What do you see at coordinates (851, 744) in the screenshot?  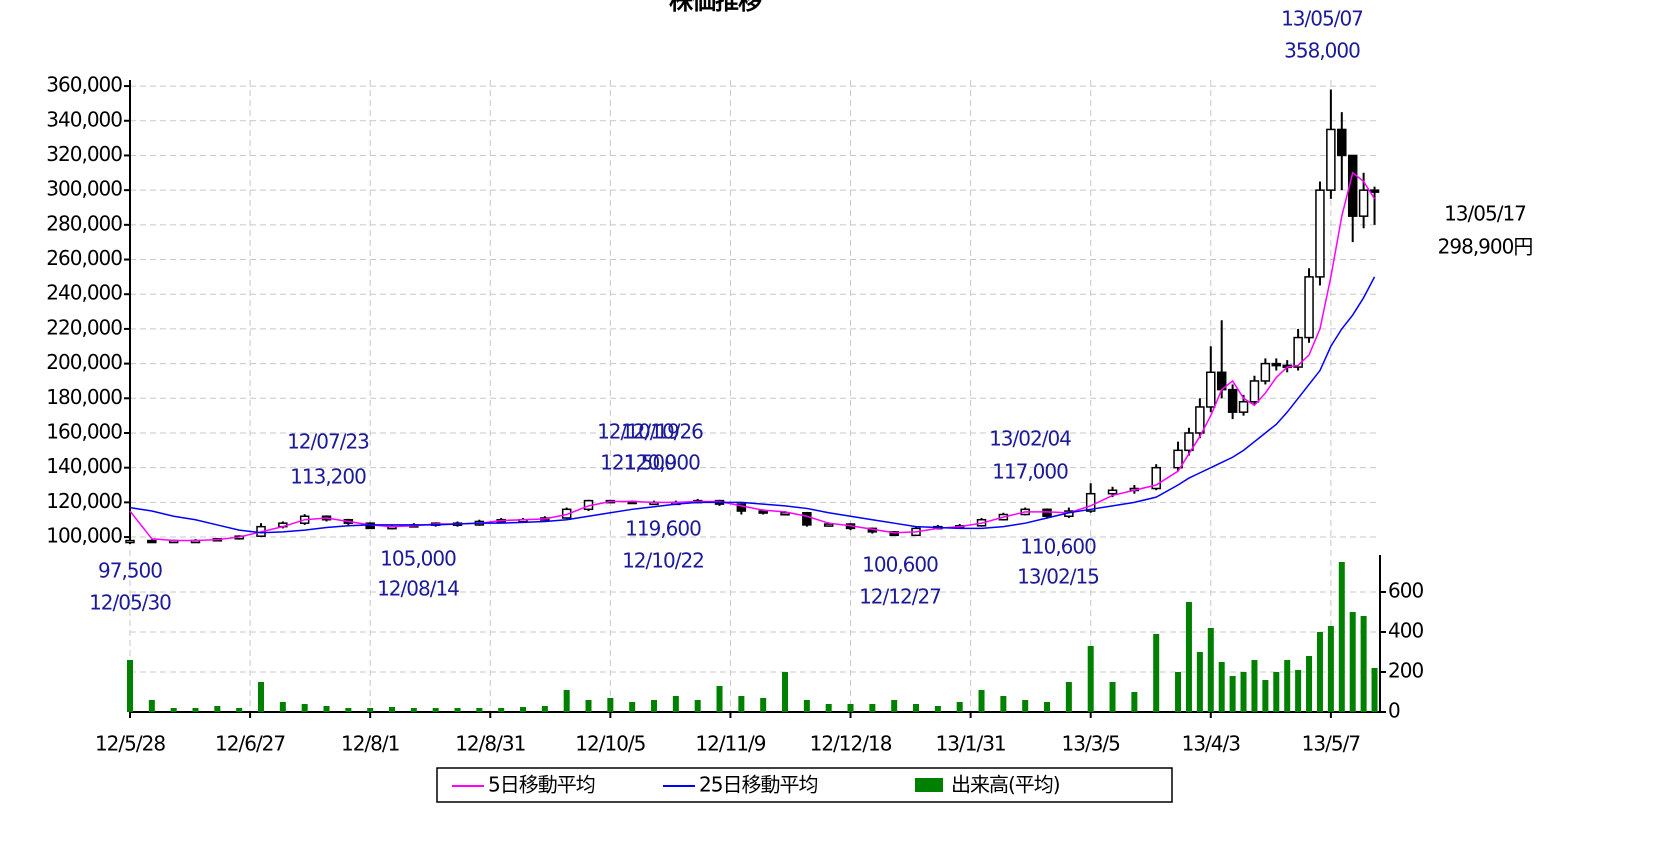 I see `x-tick-label: 12/12/18` at bounding box center [851, 744].